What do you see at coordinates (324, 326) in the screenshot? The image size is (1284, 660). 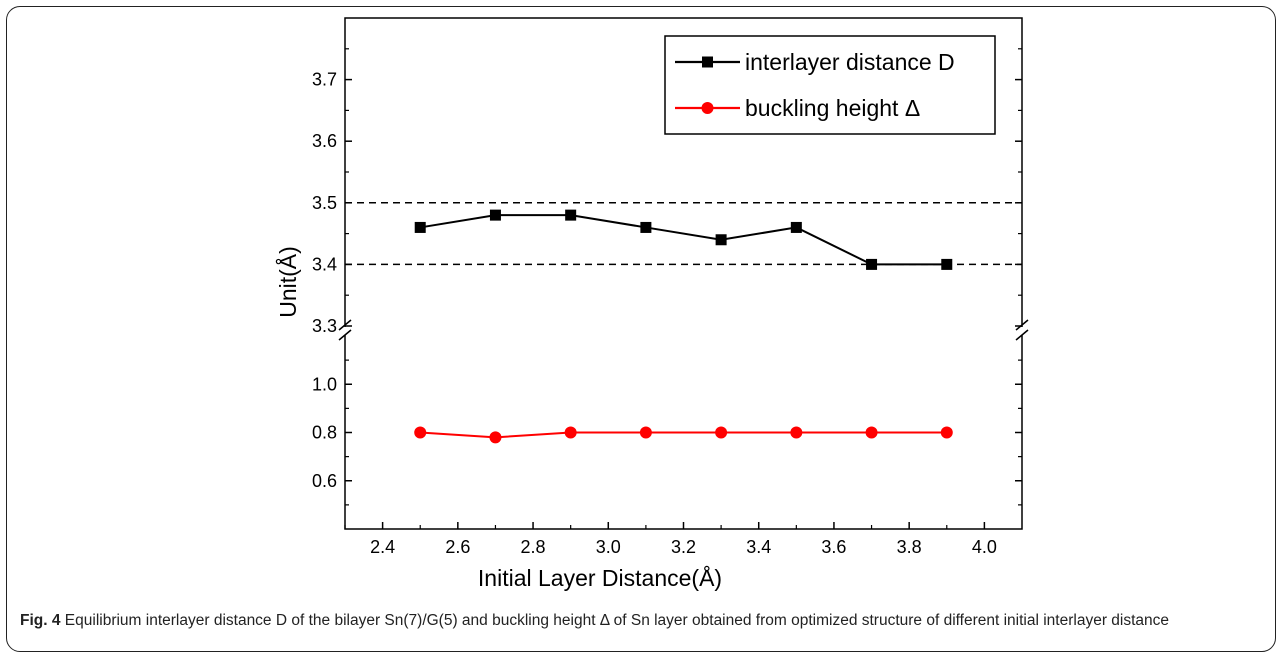 I see `y-tick-label: 3.3` at bounding box center [324, 326].